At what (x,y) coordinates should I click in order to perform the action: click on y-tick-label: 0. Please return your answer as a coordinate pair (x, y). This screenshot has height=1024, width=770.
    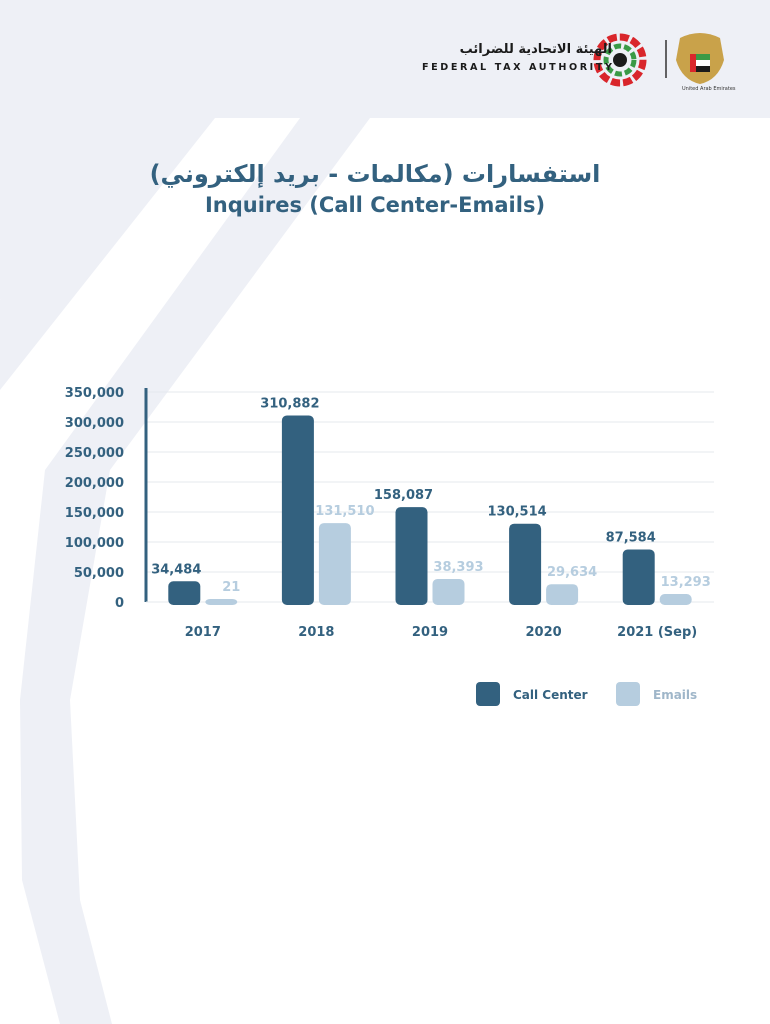
    Looking at the image, I should click on (119, 603).